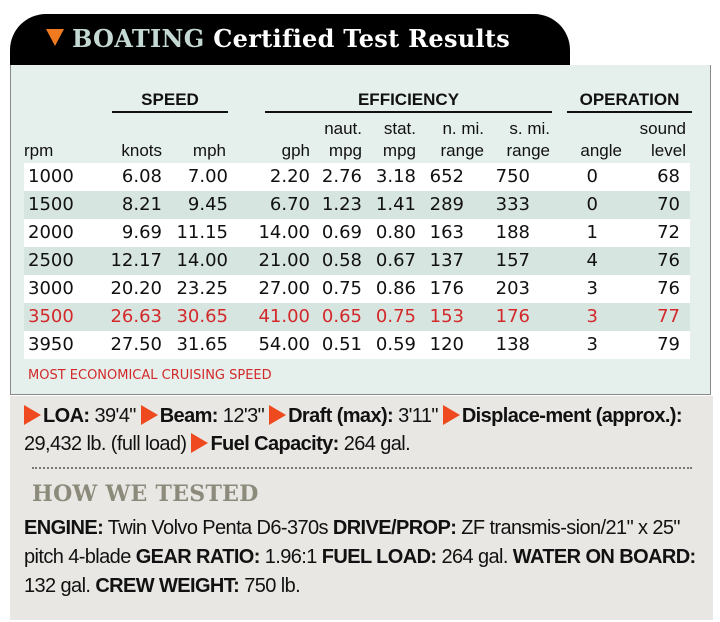  What do you see at coordinates (629, 112) in the screenshot?
I see `group-operation-rule` at bounding box center [629, 112].